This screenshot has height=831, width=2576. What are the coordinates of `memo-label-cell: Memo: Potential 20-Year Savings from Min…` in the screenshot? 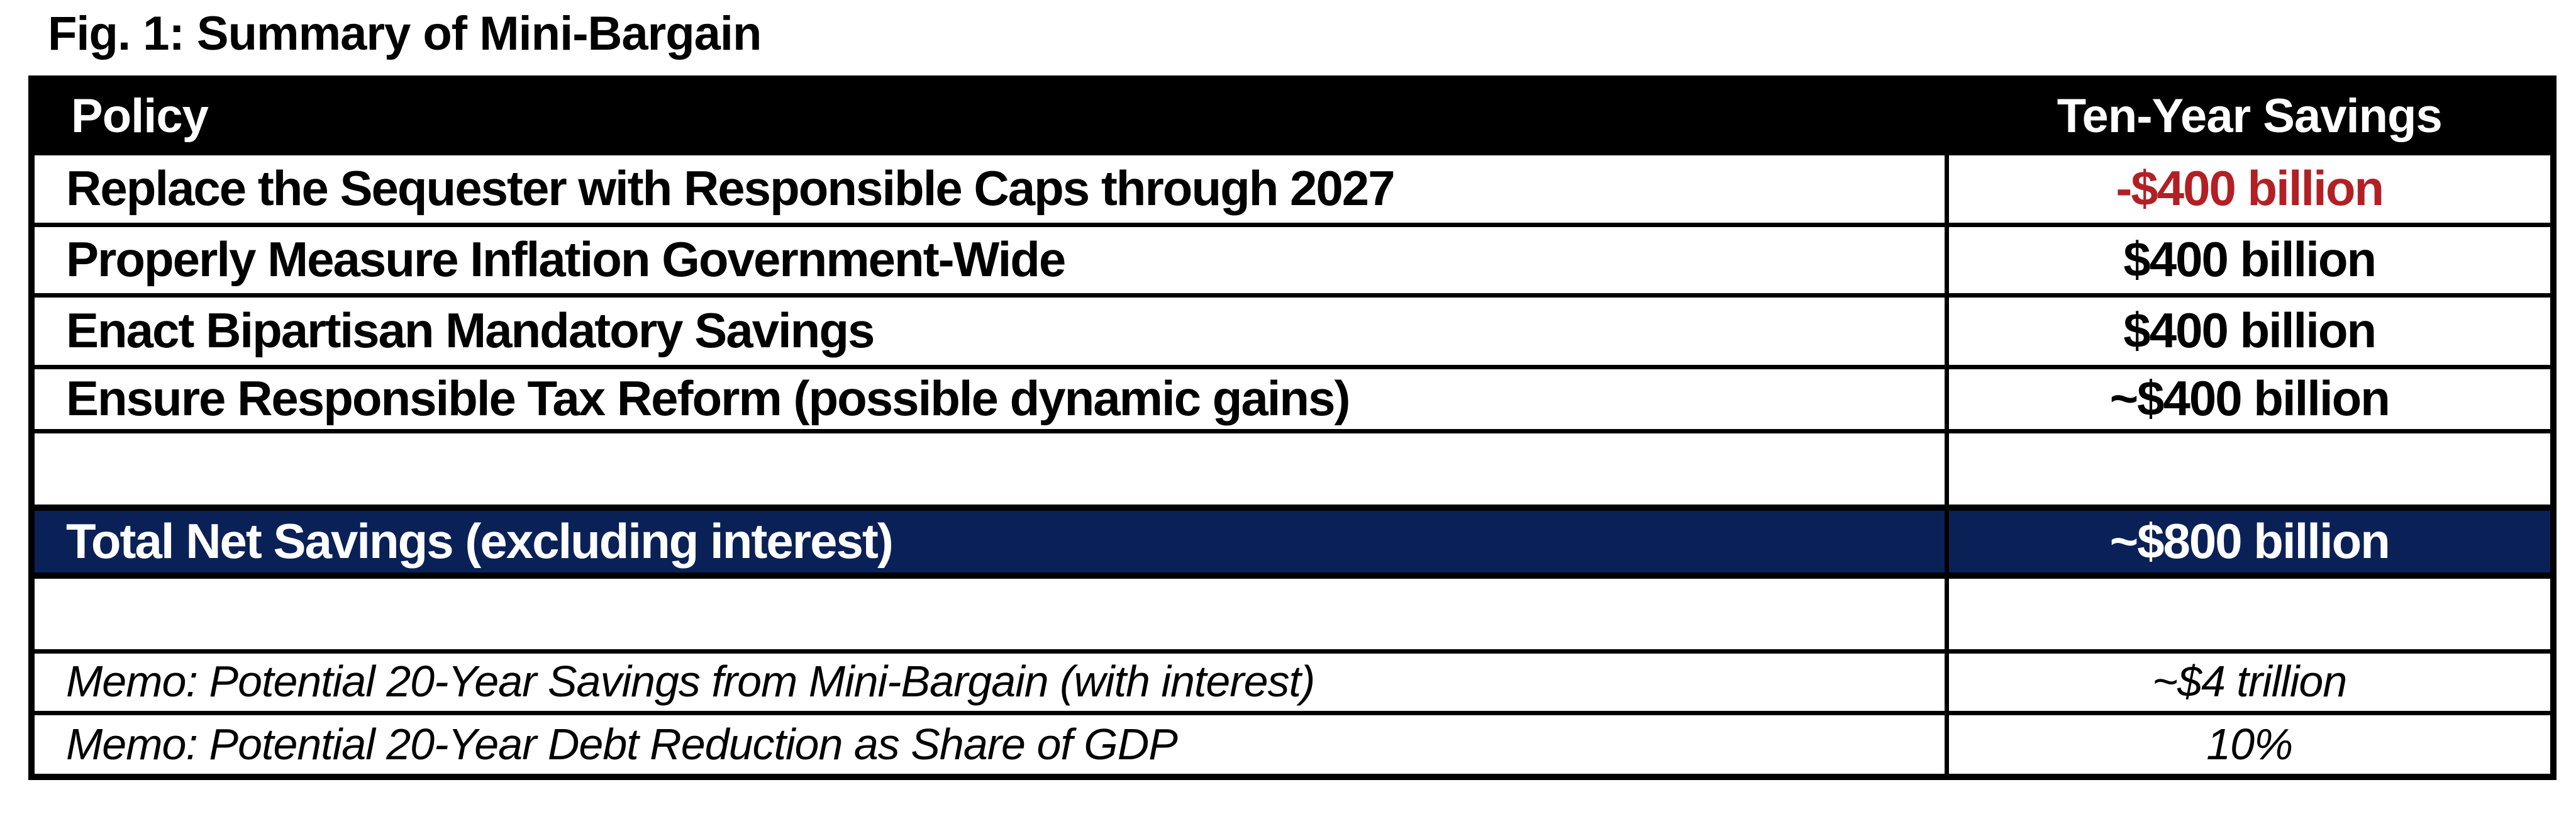 It's located at (989, 682).